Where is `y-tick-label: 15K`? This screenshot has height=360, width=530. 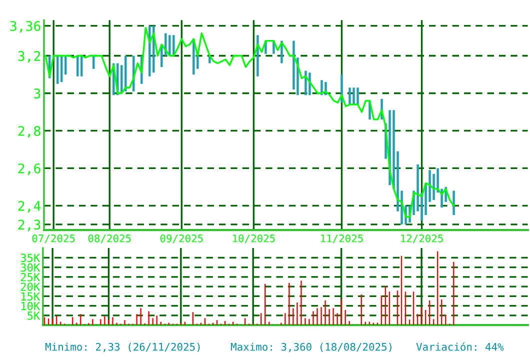 y-tick-label: 15K is located at coordinates (30, 296).